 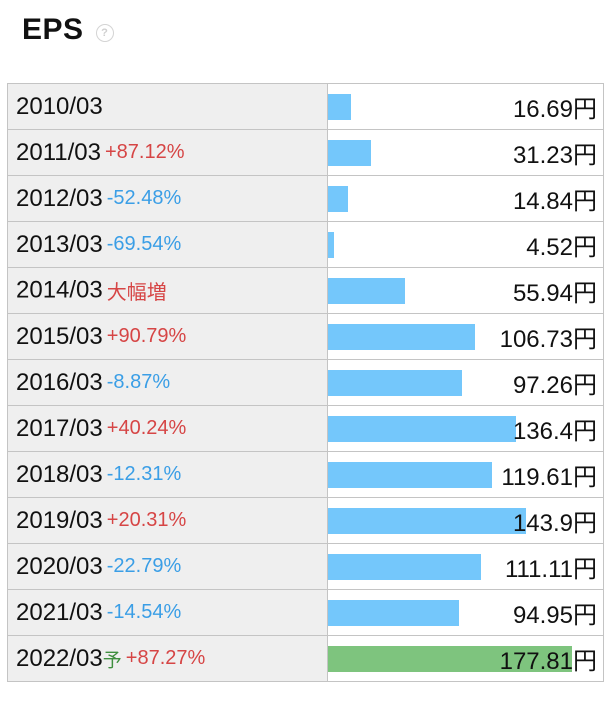 What do you see at coordinates (59, 382) in the screenshot?
I see `period-label: 2016/03` at bounding box center [59, 382].